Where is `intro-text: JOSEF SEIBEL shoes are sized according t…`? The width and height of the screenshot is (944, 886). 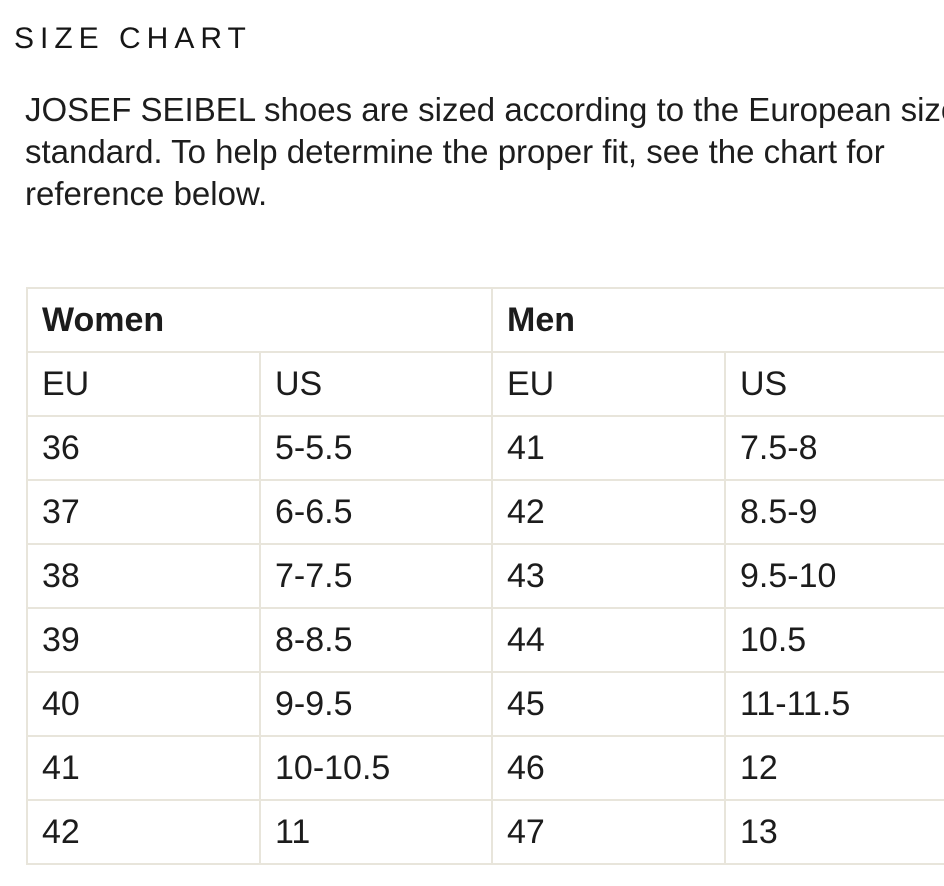
intro-text: JOSEF SEIBEL shoes are sized according t… is located at coordinates (484, 152).